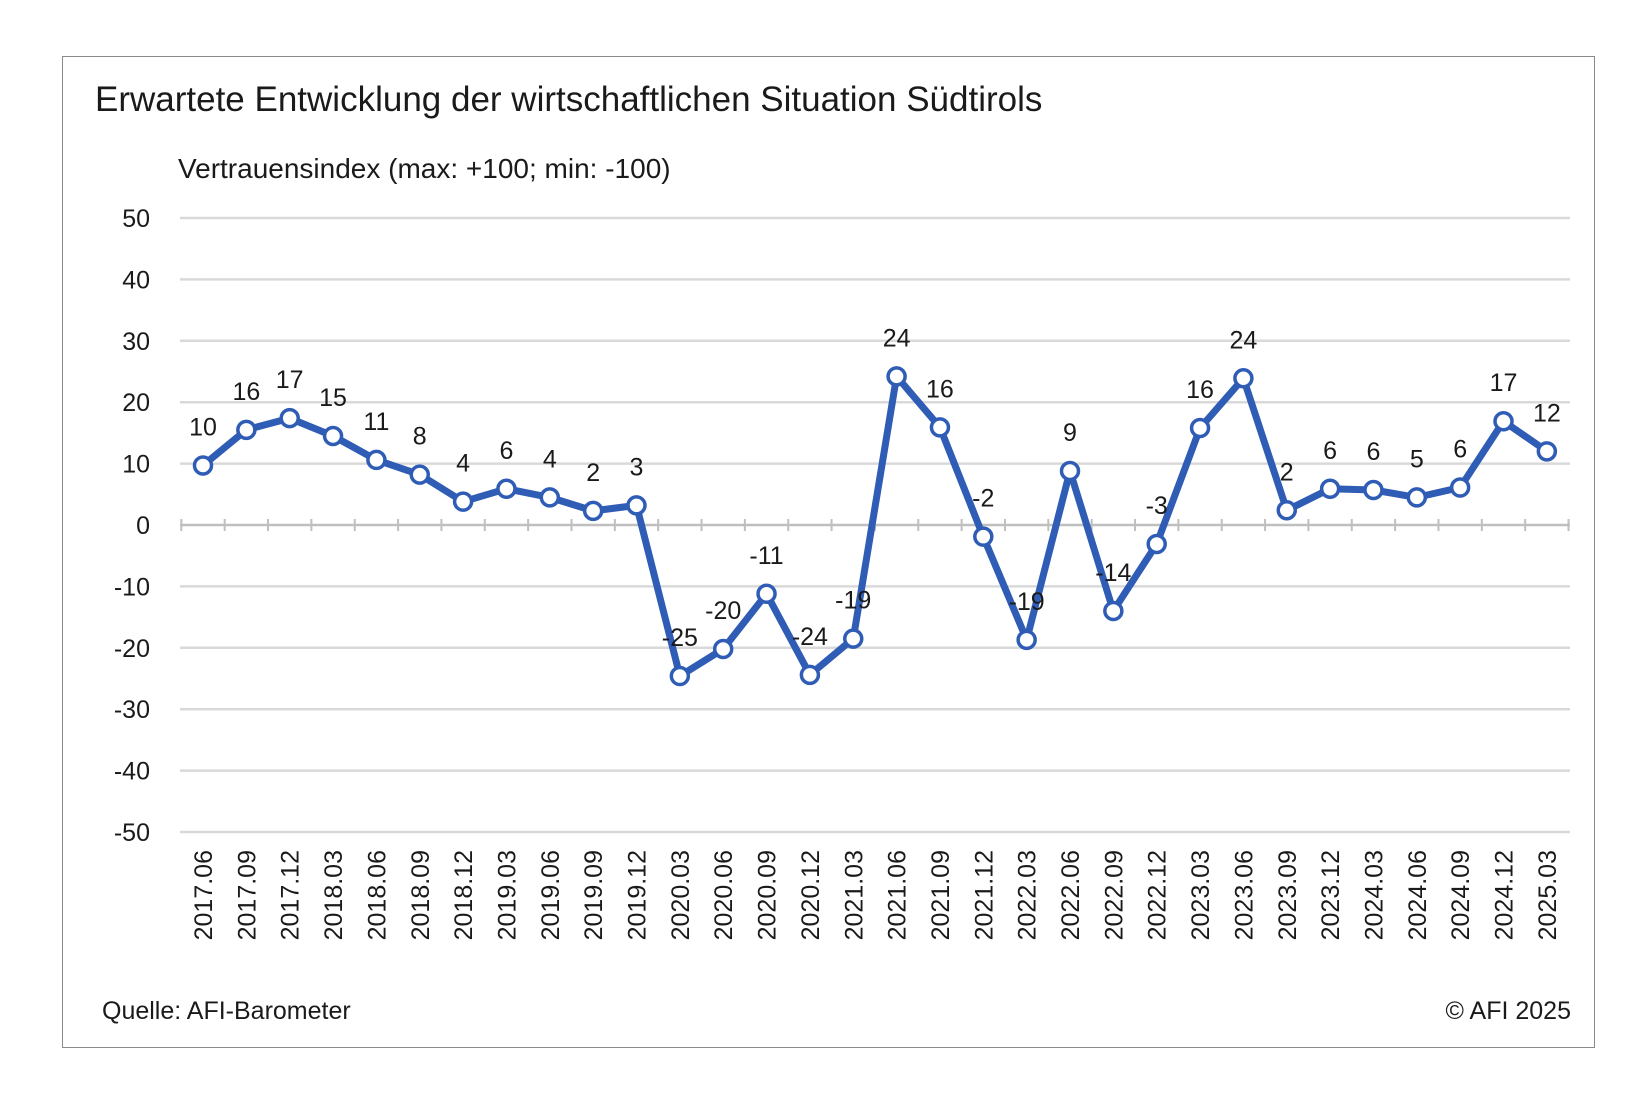 The height and width of the screenshot is (1104, 1642). What do you see at coordinates (1201, 895) in the screenshot?
I see `x-tick-label: 2023.03` at bounding box center [1201, 895].